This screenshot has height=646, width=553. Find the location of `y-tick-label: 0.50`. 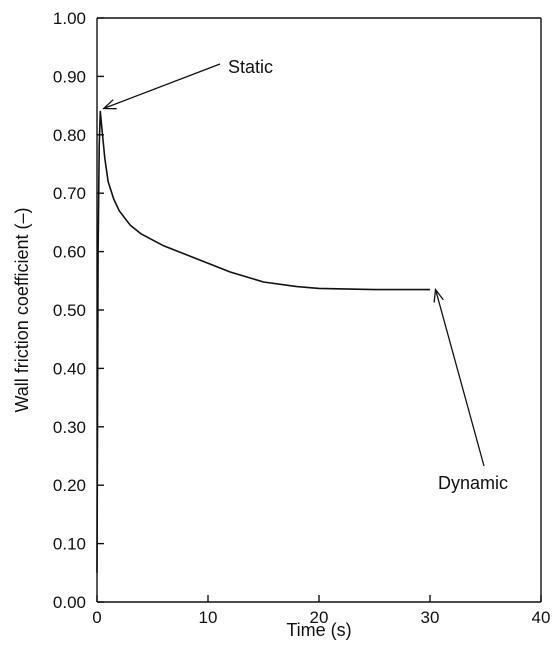

y-tick-label: 0.50 is located at coordinates (69, 310).